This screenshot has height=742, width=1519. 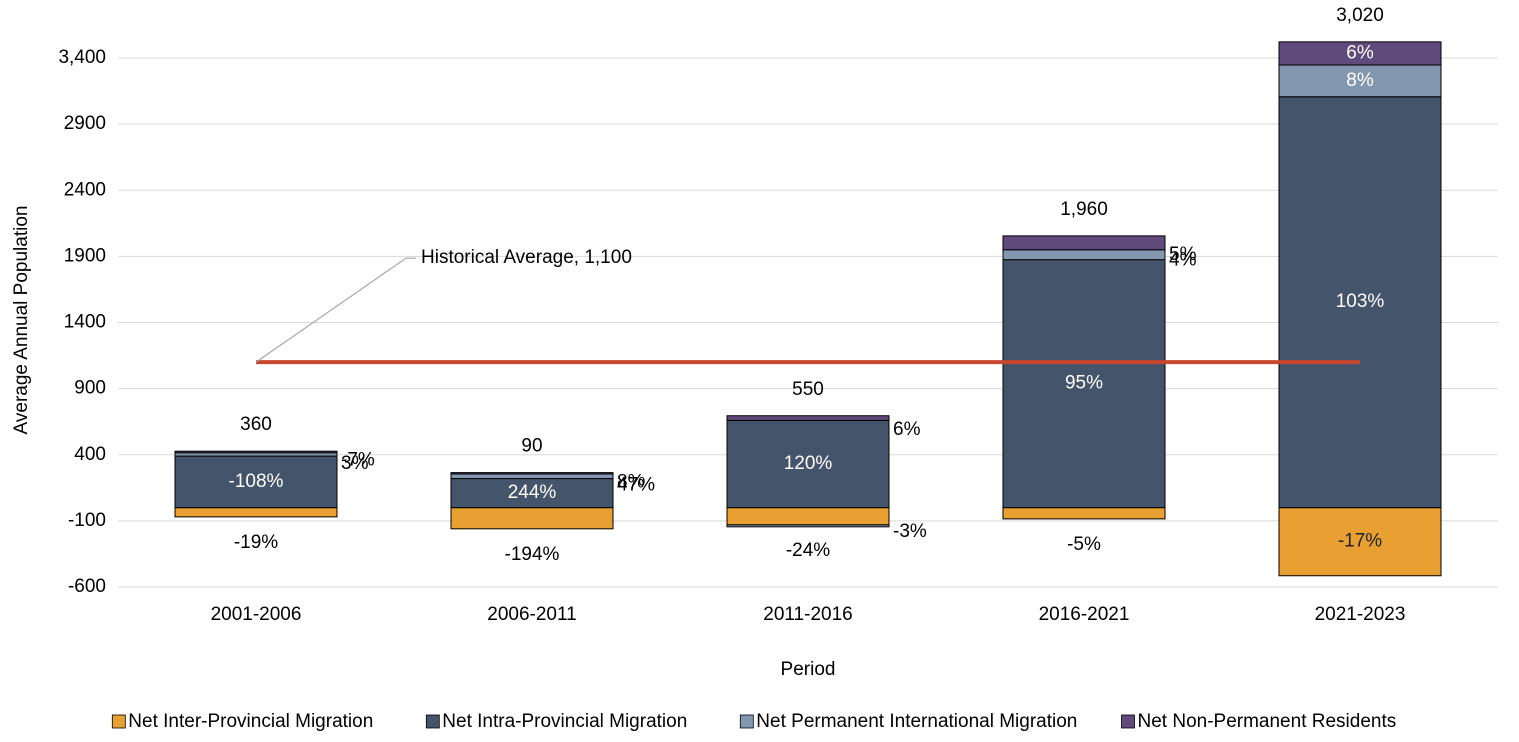 I want to click on data-label: 244%, so click(x=532, y=492).